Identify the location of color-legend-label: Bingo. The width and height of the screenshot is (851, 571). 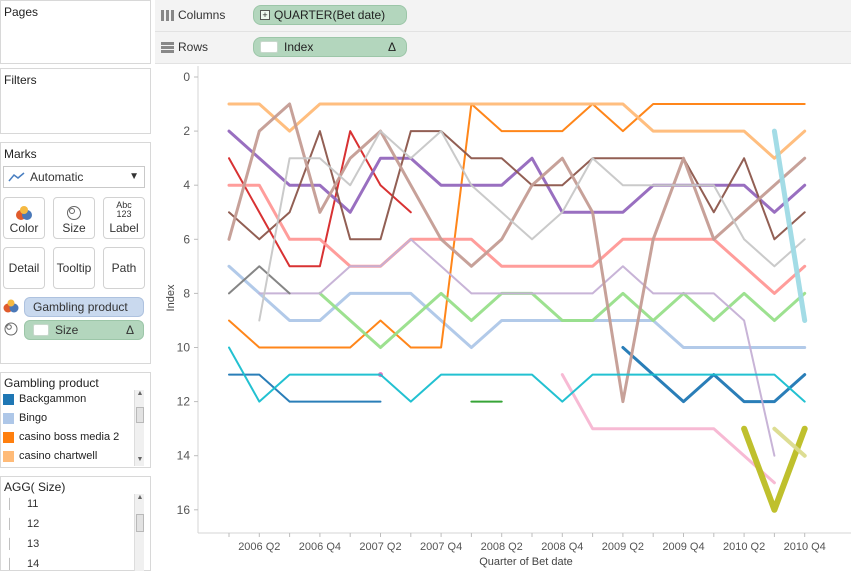
(33, 418).